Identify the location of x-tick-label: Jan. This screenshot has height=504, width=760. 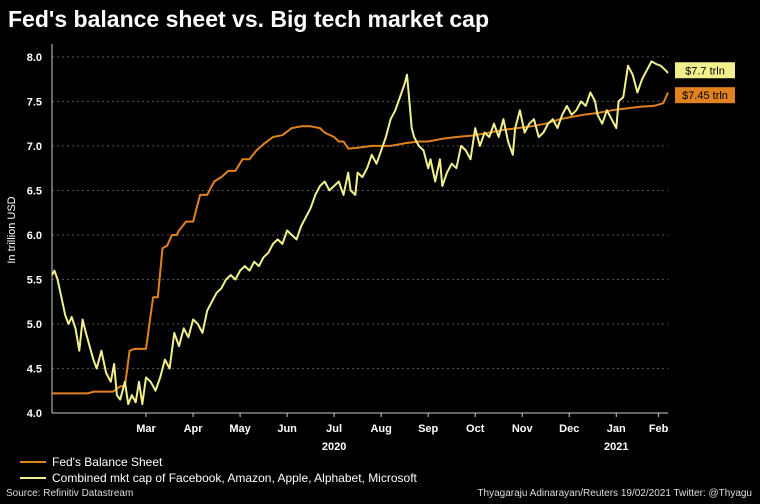
(616, 429).